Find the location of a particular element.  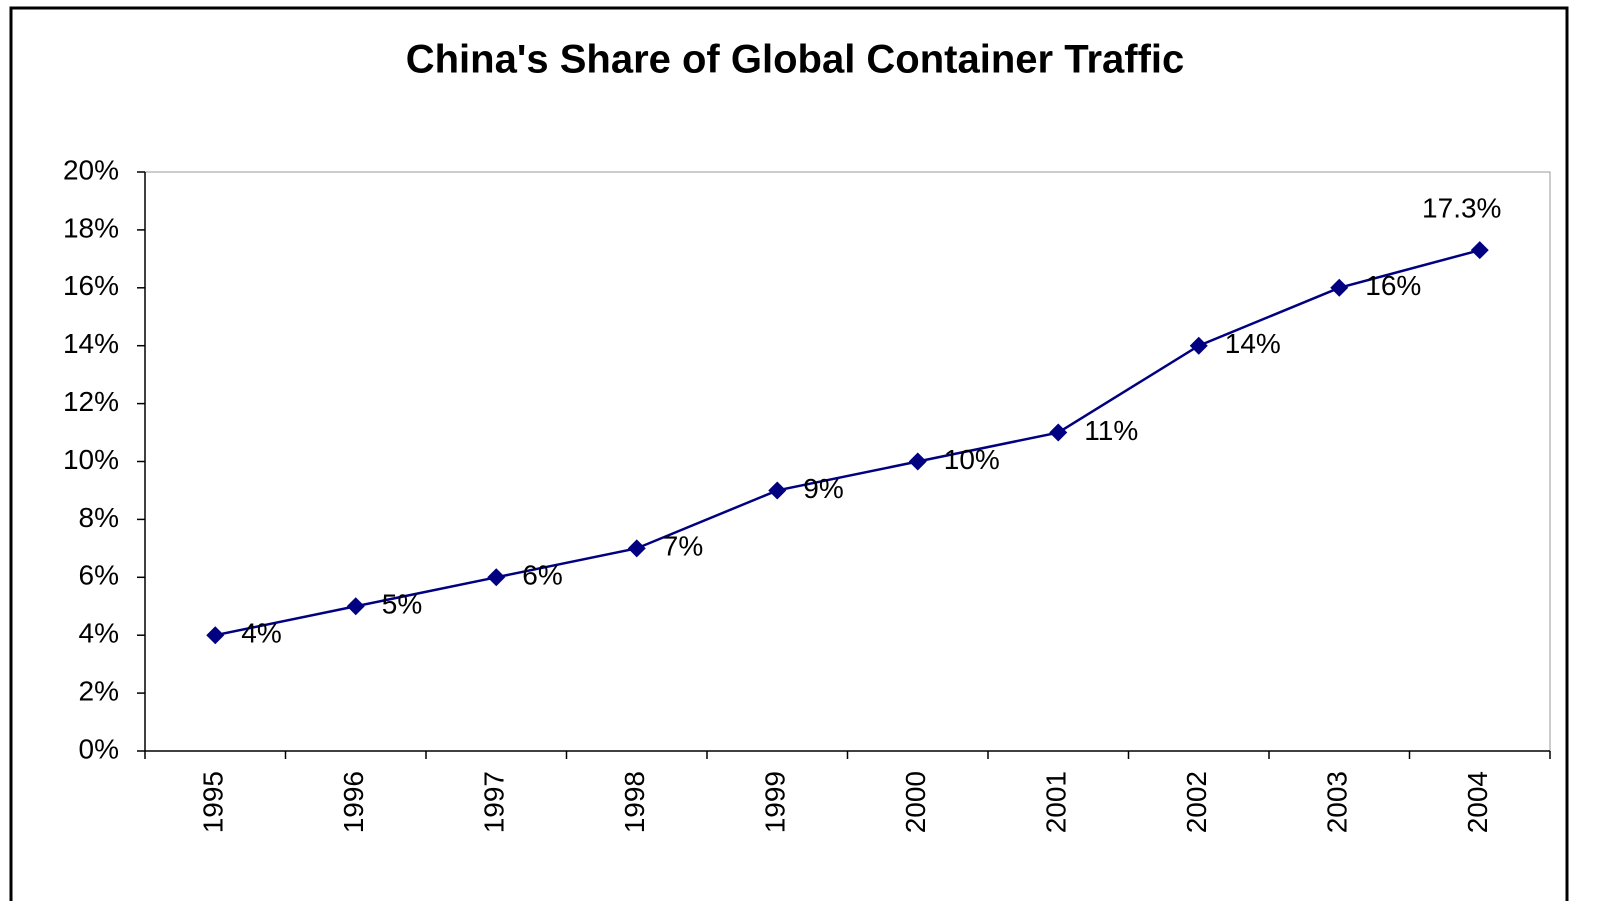

x-tick-label: 2002 is located at coordinates (1196, 802).